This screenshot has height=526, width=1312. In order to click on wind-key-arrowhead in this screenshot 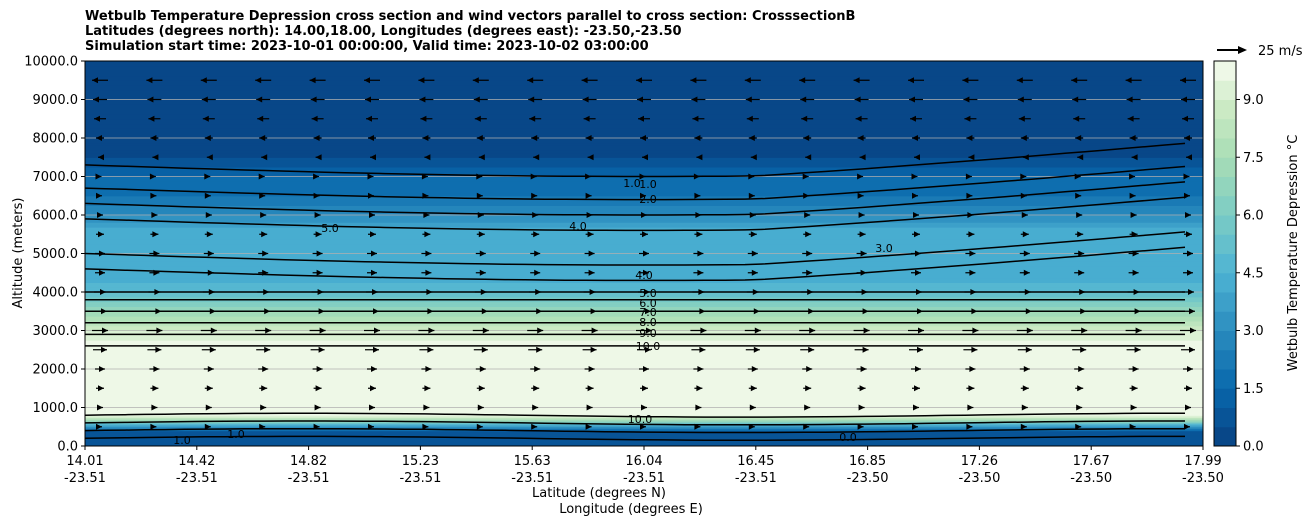, I will do `click(1242, 50)`.